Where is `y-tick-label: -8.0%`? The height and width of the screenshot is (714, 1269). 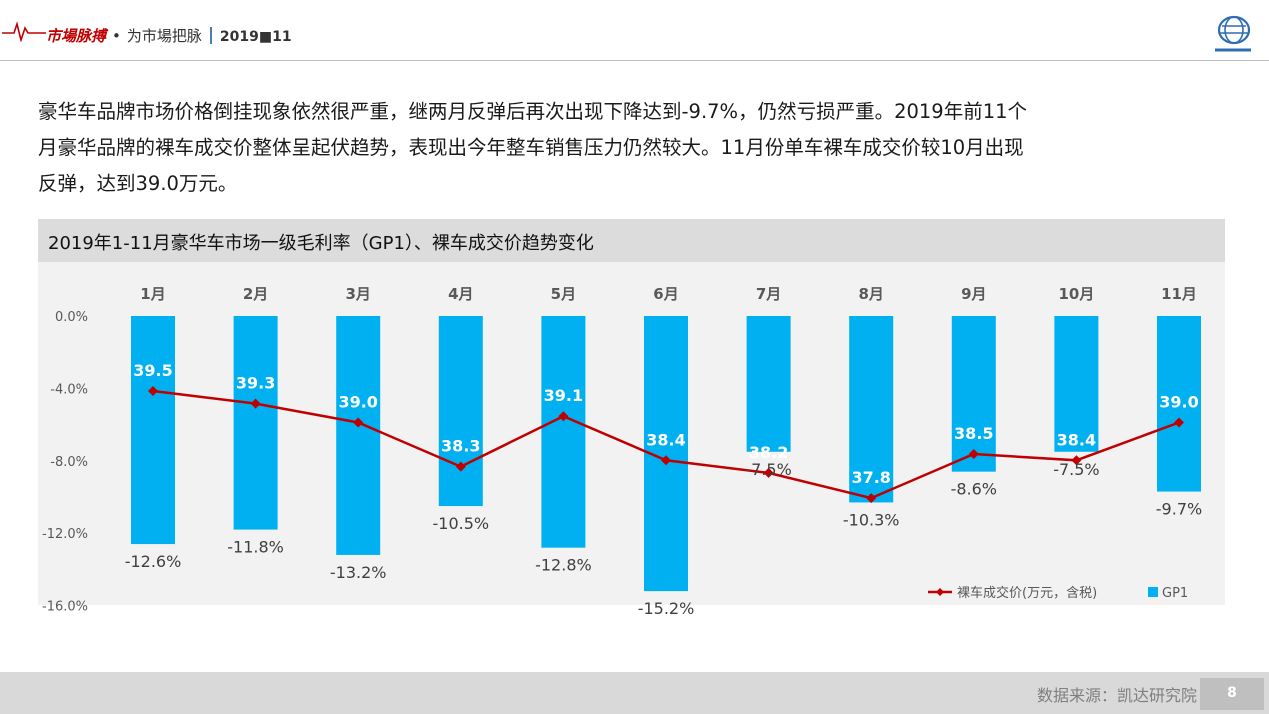
y-tick-label: -8.0% is located at coordinates (69, 462).